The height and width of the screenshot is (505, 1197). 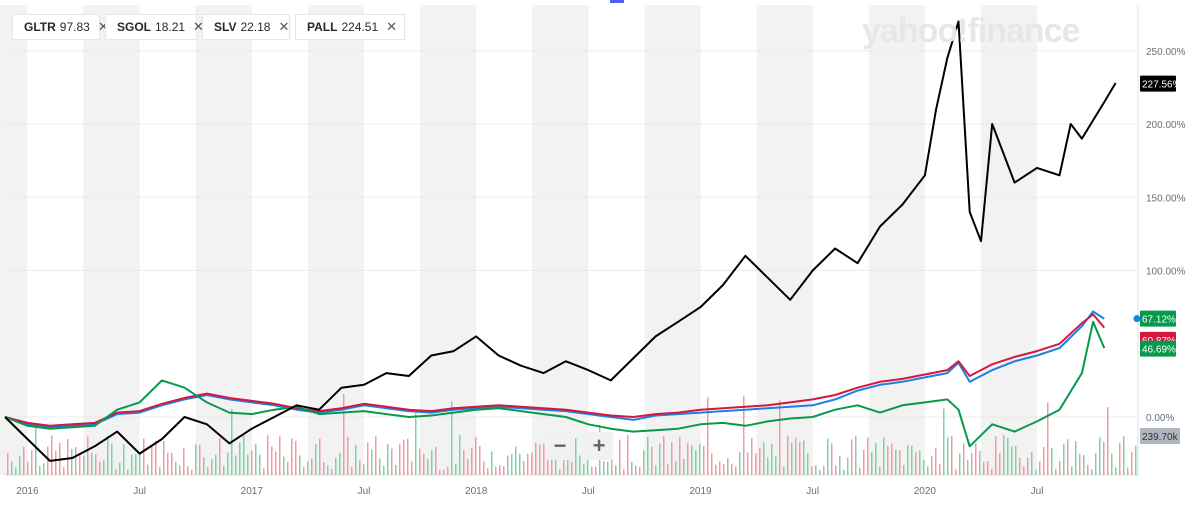 What do you see at coordinates (252, 491) in the screenshot?
I see `x-tick-label: 2017` at bounding box center [252, 491].